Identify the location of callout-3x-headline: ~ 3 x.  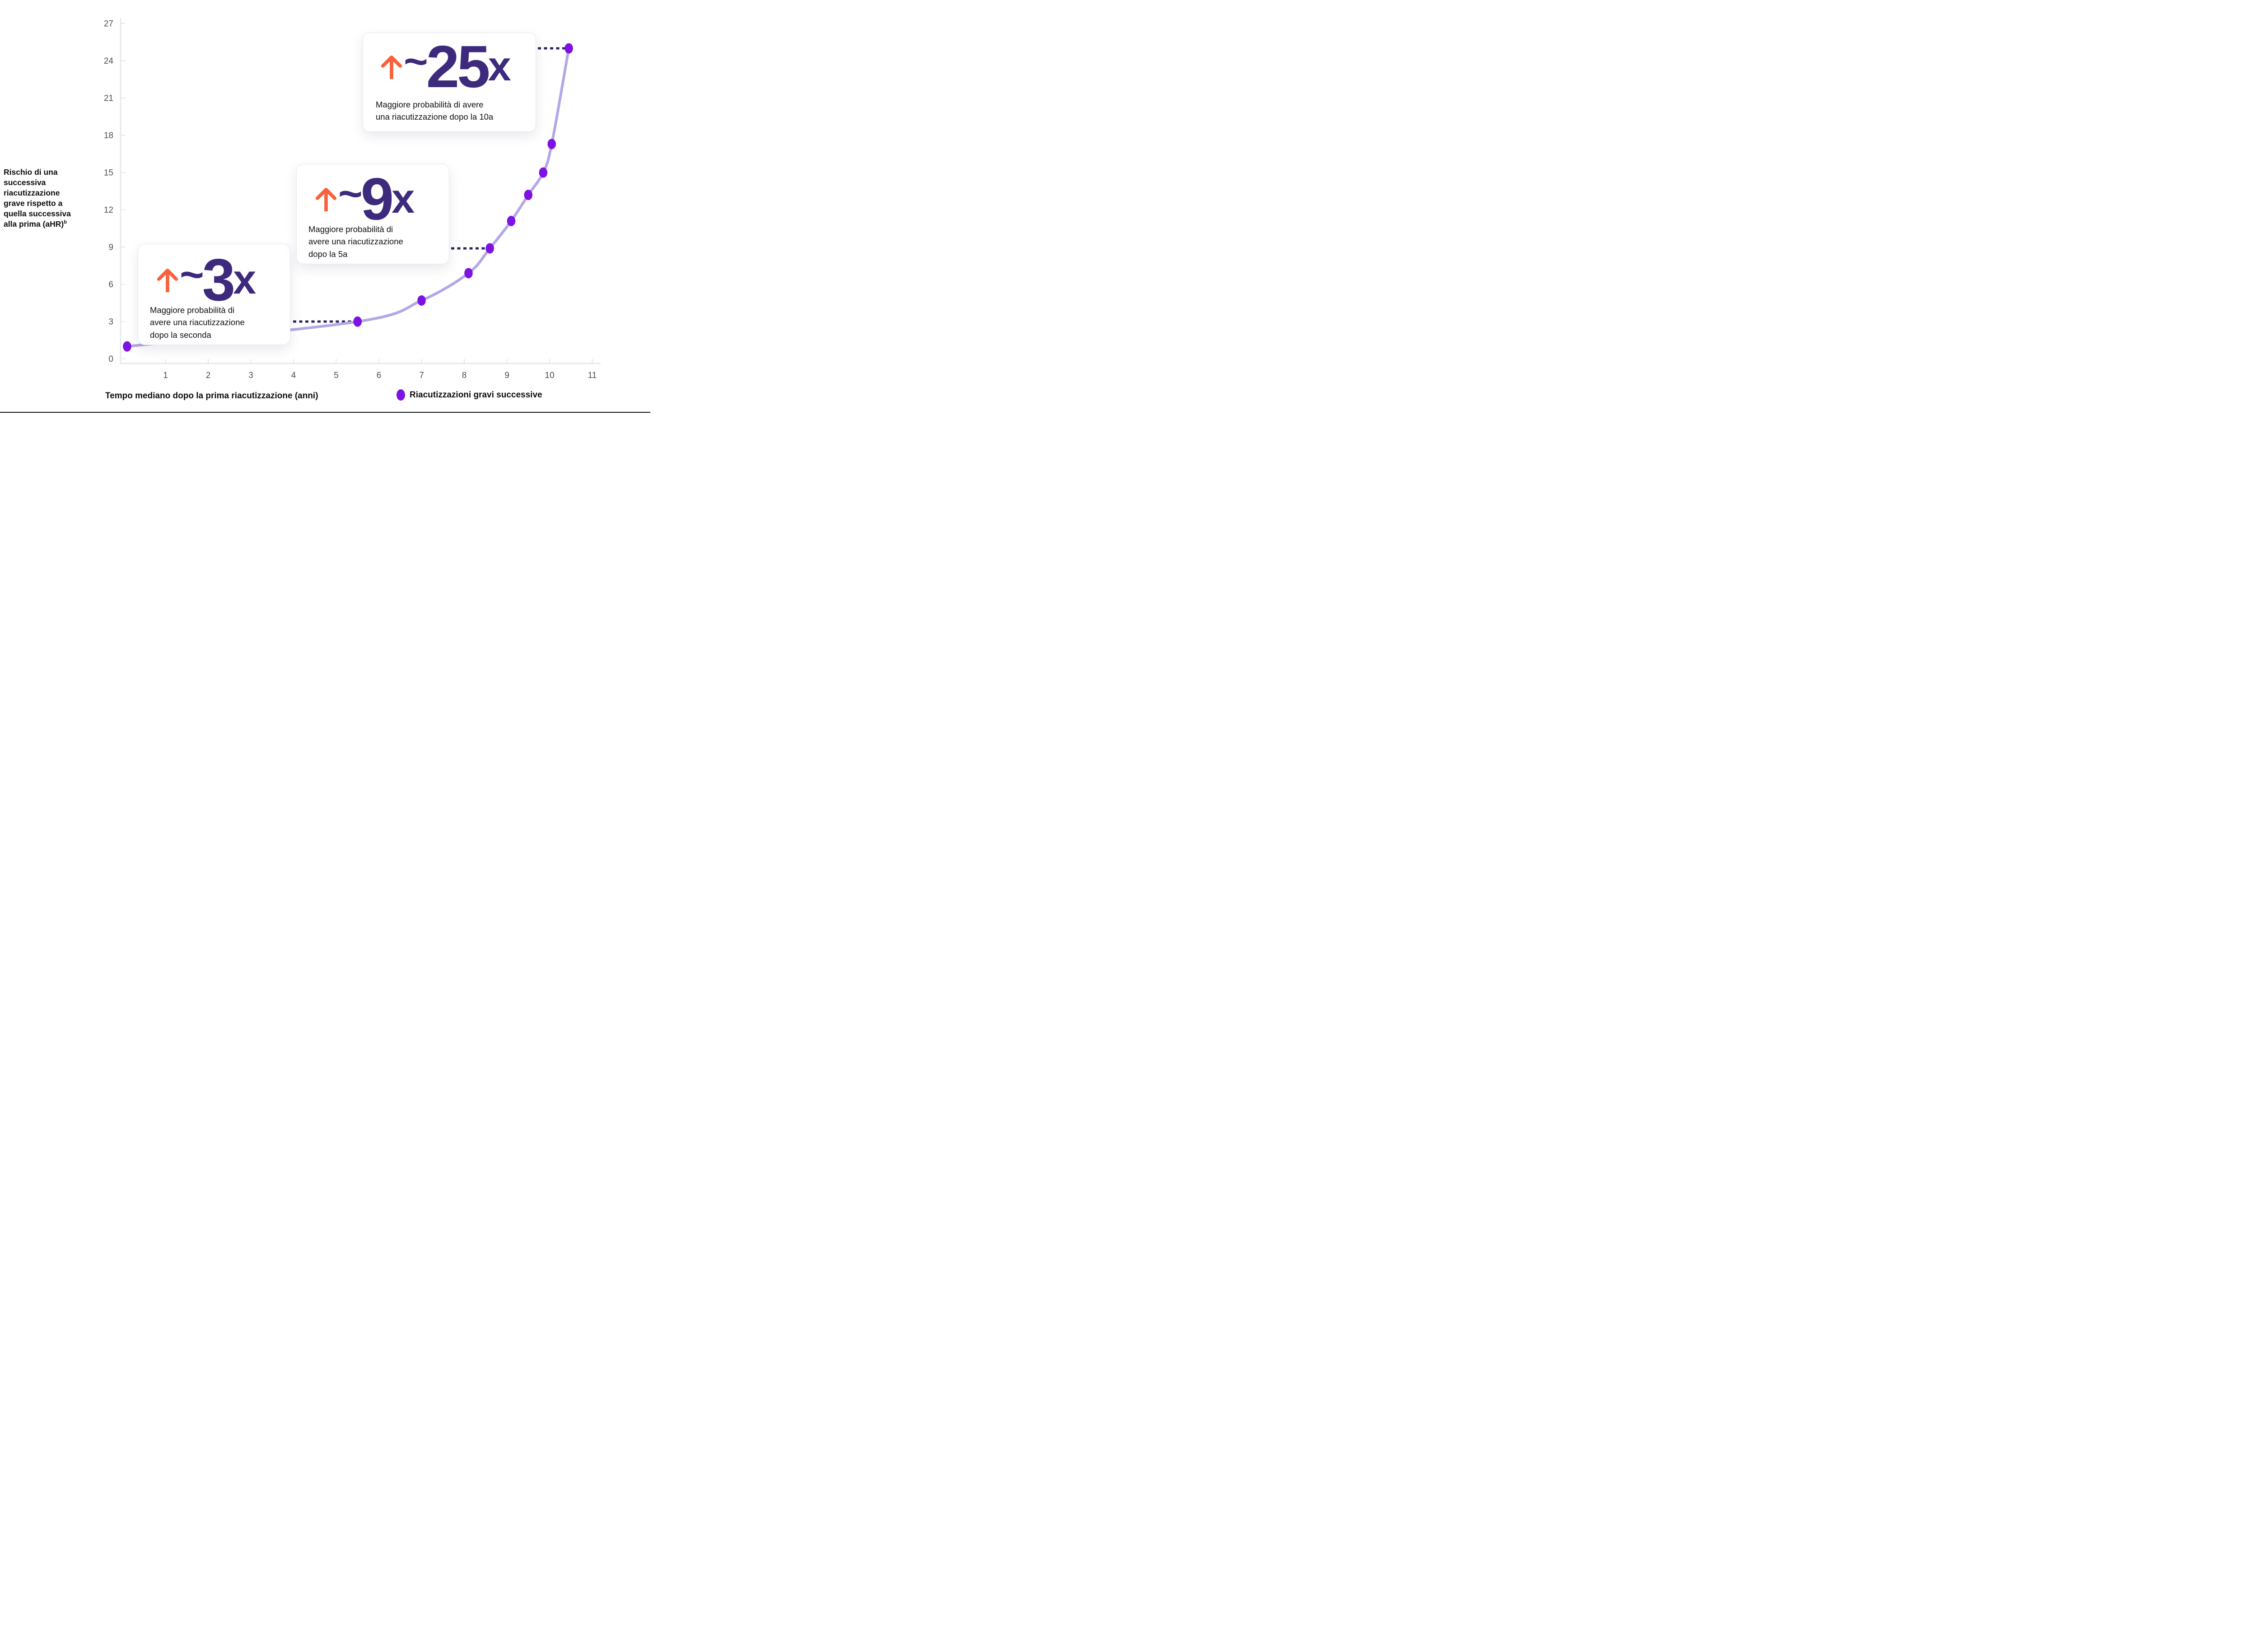
(217, 280).